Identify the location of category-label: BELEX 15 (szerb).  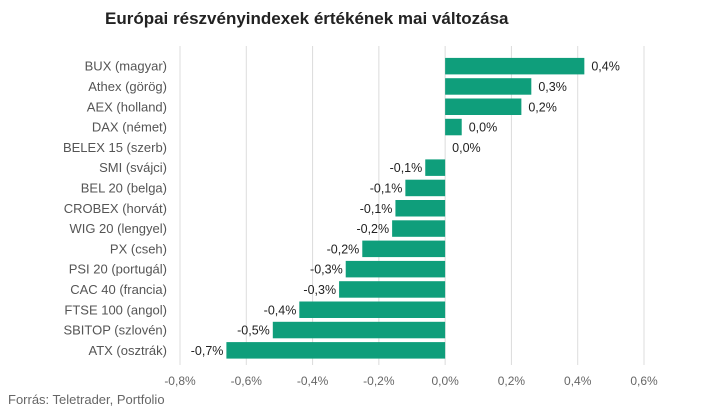
(115, 147).